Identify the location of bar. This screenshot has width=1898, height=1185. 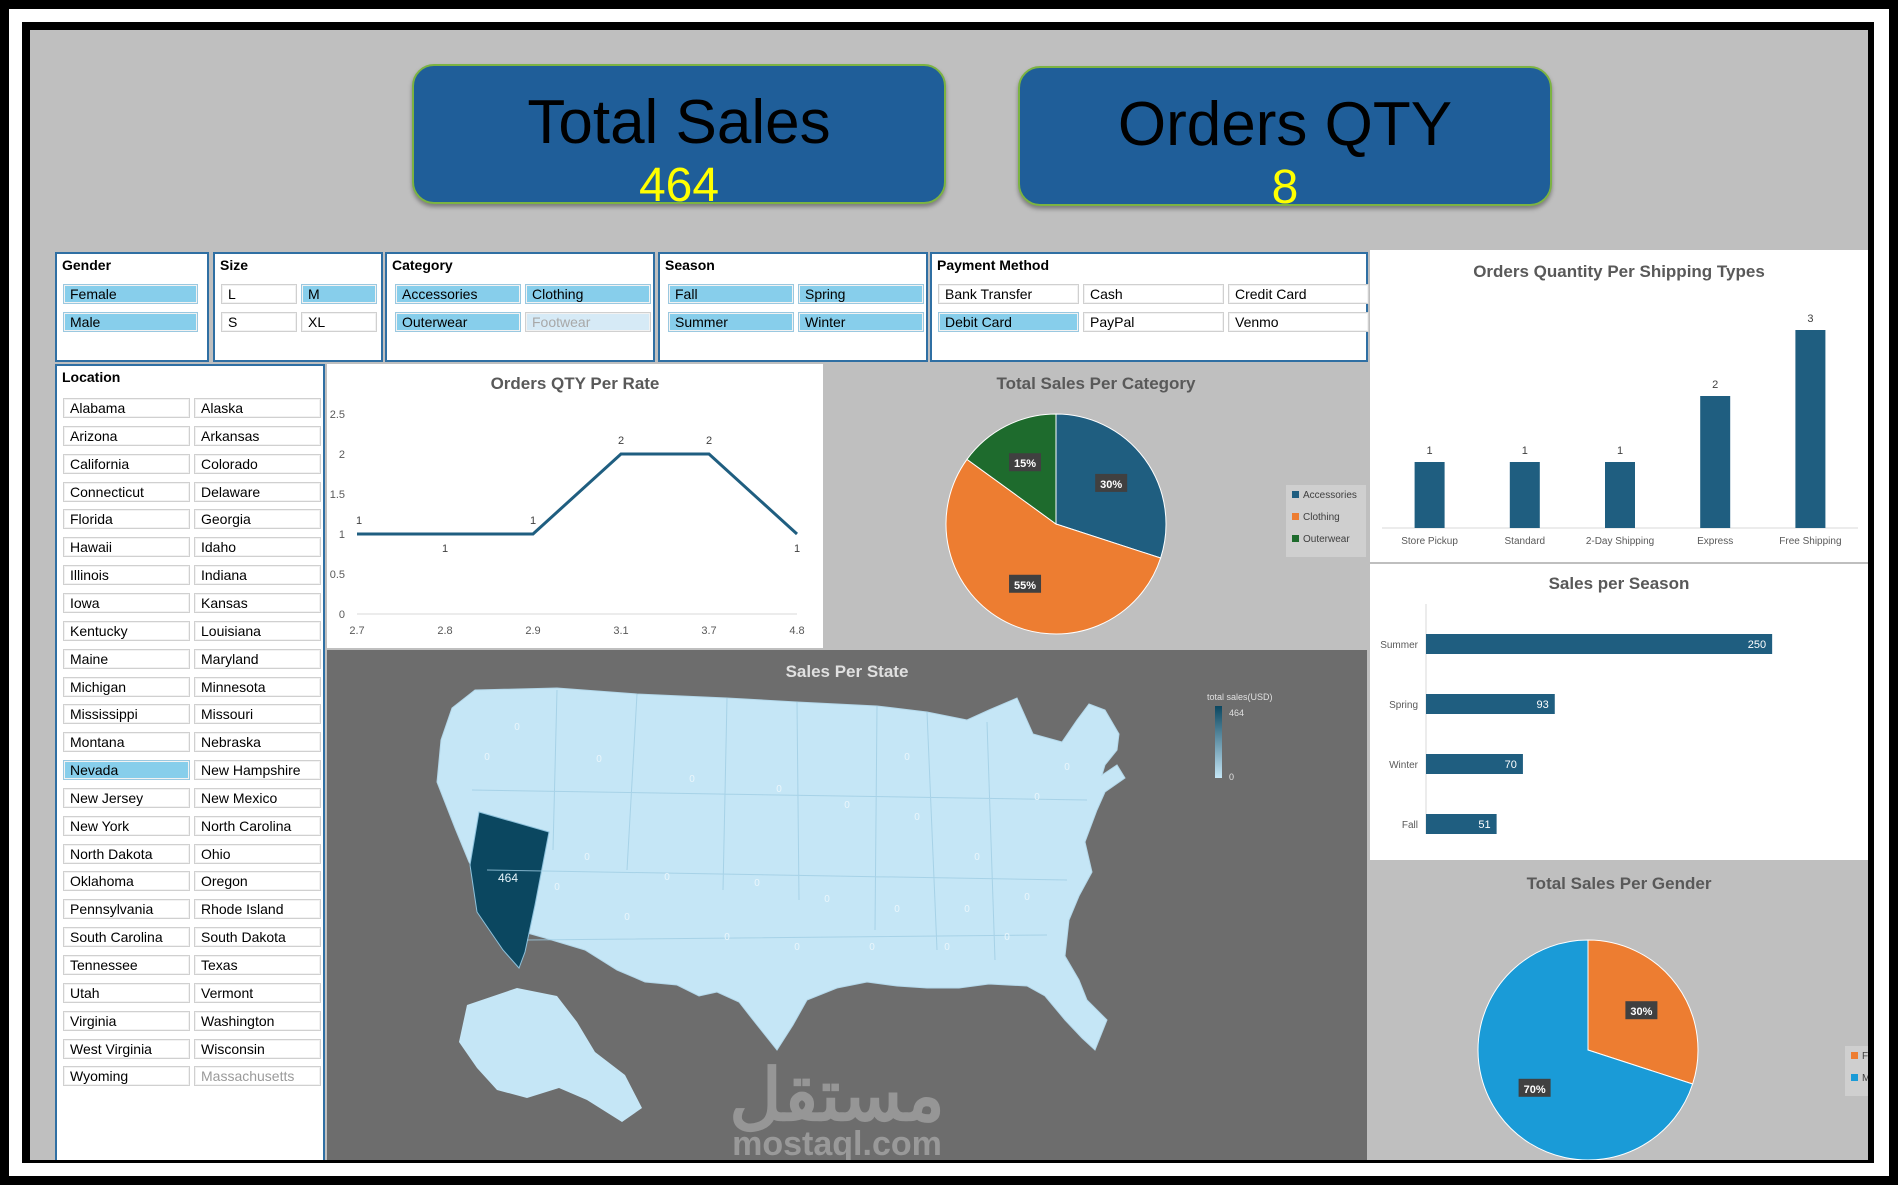
(1429, 495).